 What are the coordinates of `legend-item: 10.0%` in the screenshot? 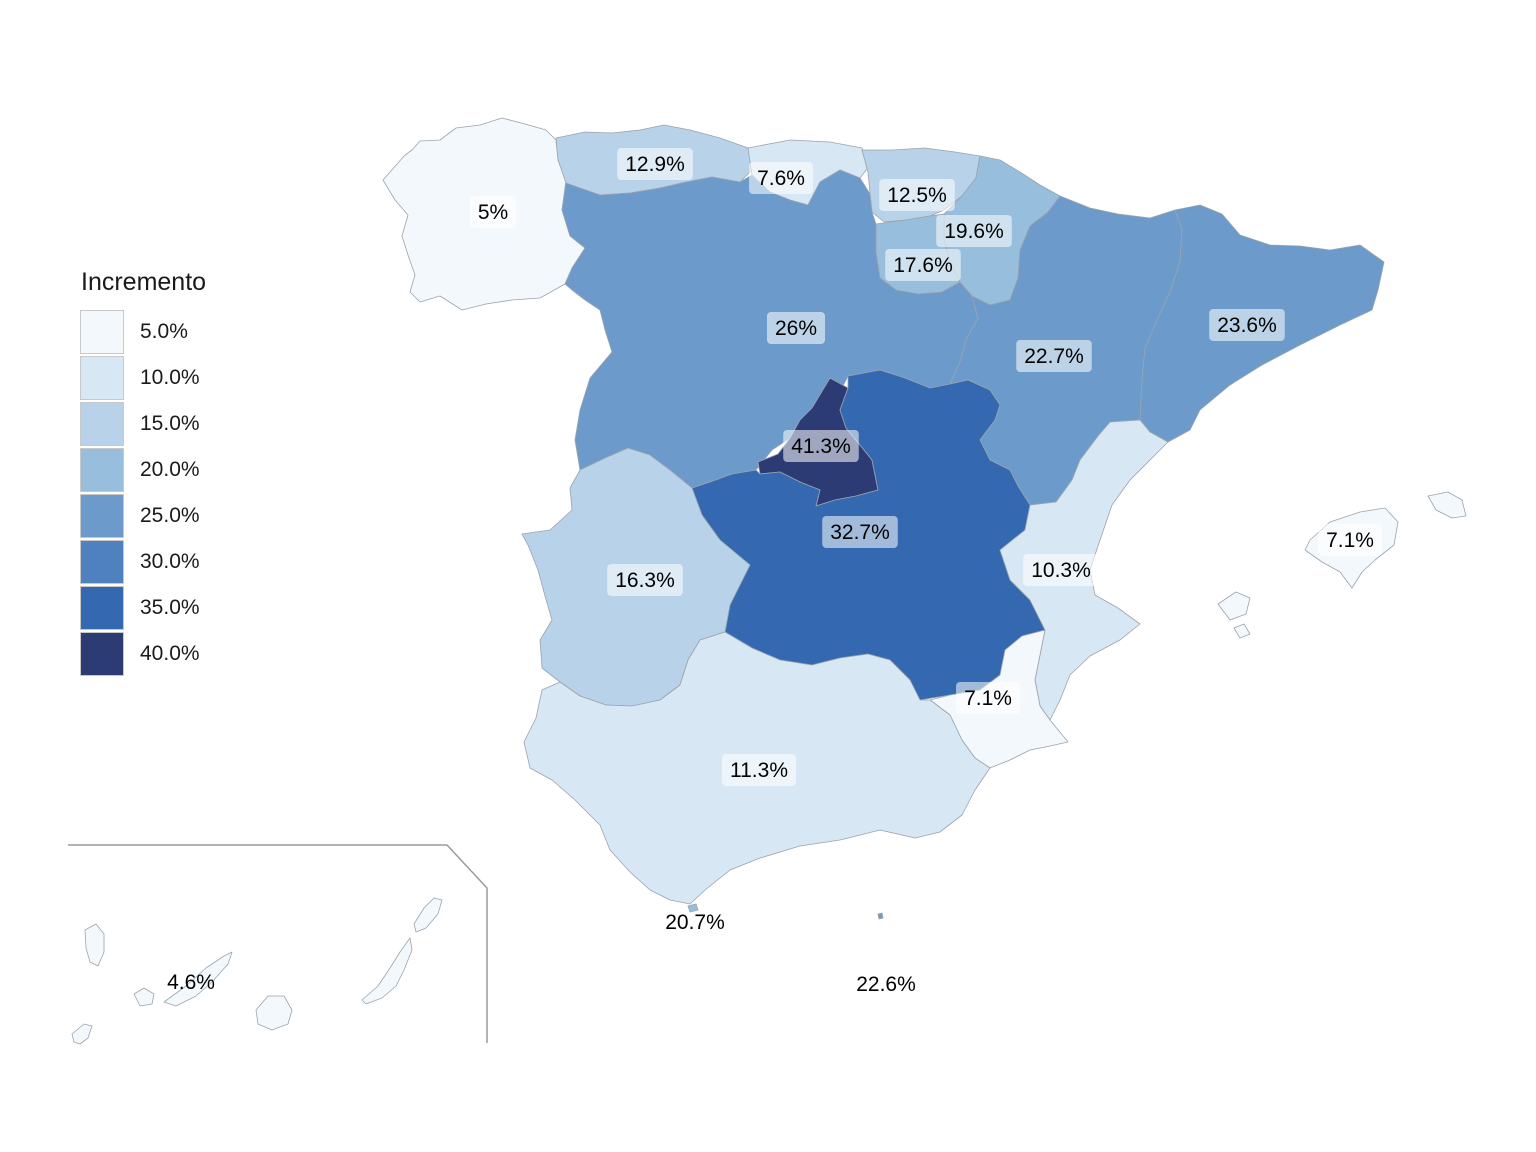 It's located at (143, 378).